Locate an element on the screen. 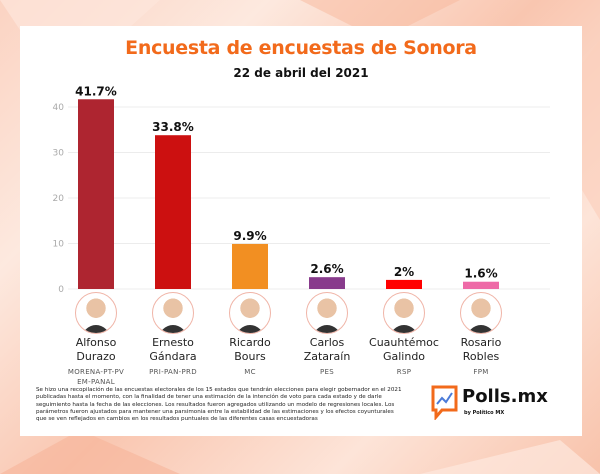  candidate-name: Alfonso Durazo is located at coordinates (96, 349).